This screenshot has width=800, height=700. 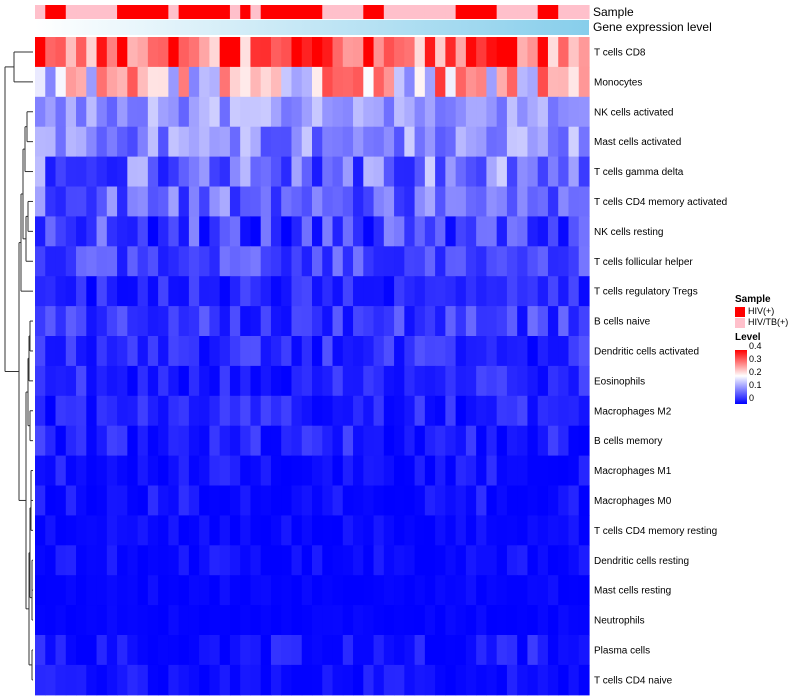 I want to click on row-label-9: B cells naive, so click(x=622, y=322).